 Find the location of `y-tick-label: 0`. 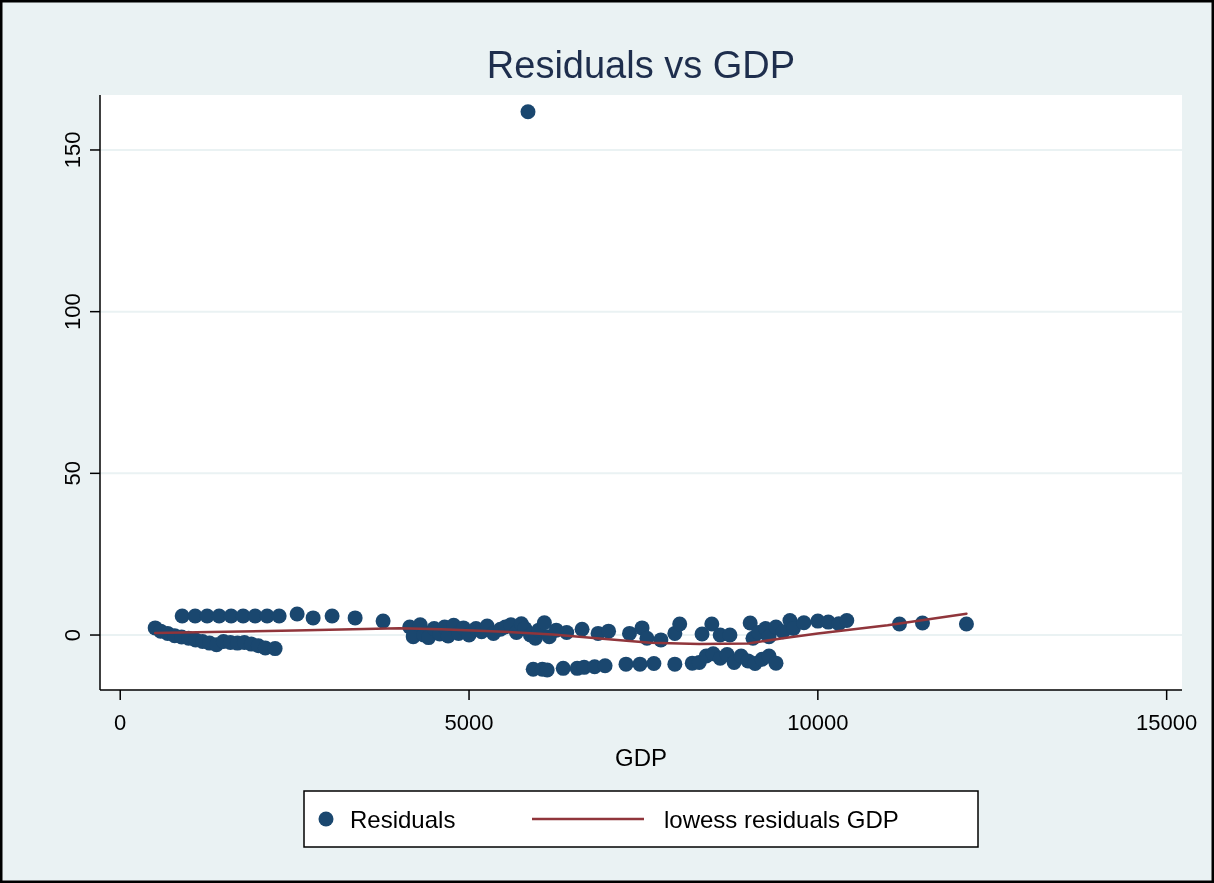

y-tick-label: 0 is located at coordinates (72, 635).